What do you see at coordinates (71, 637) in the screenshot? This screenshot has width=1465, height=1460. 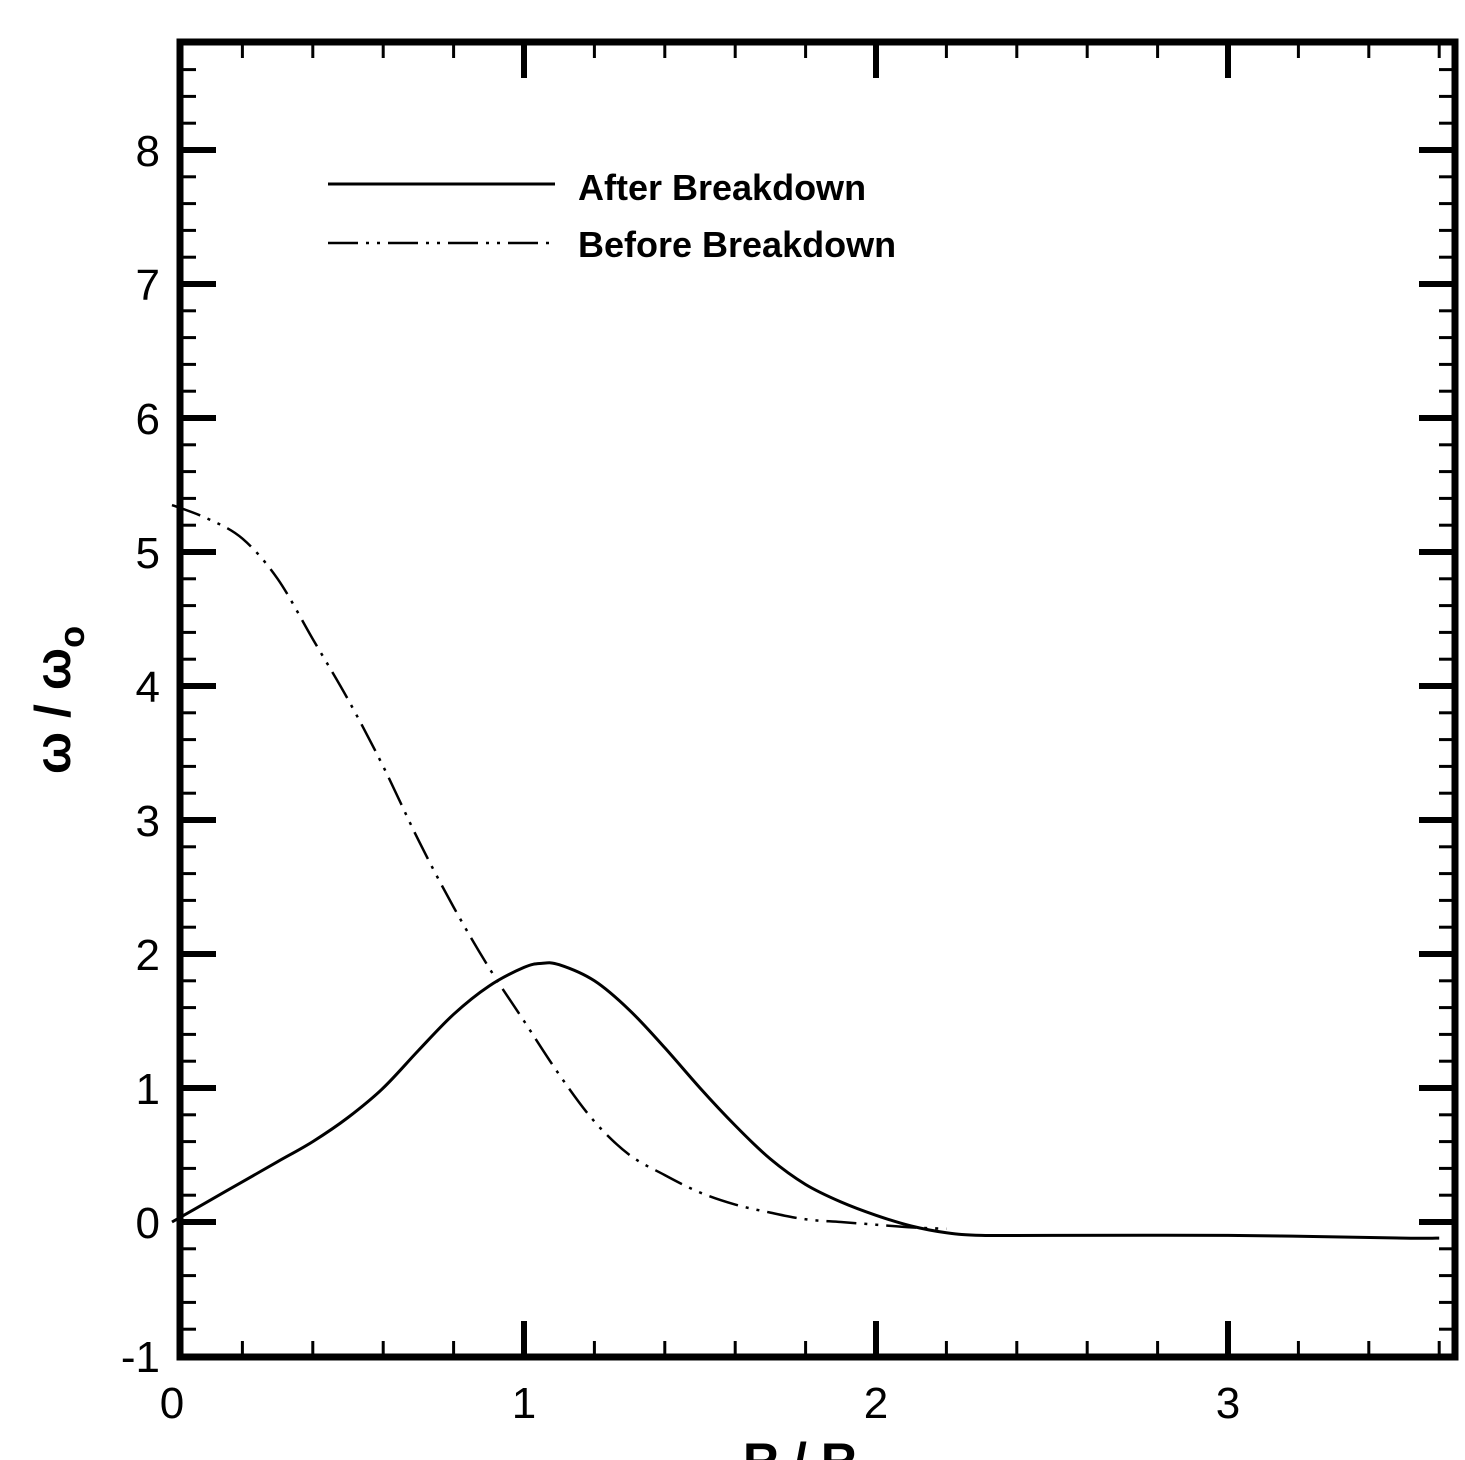 I see `y-axis-label-subscript: o` at bounding box center [71, 637].